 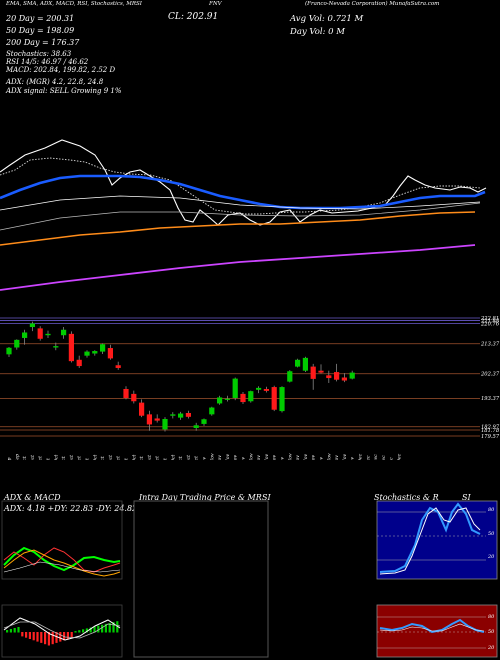 What do you see at coordinates (353, 458) in the screenshot?
I see `date-label: 29 Fri Nov` at bounding box center [353, 458].